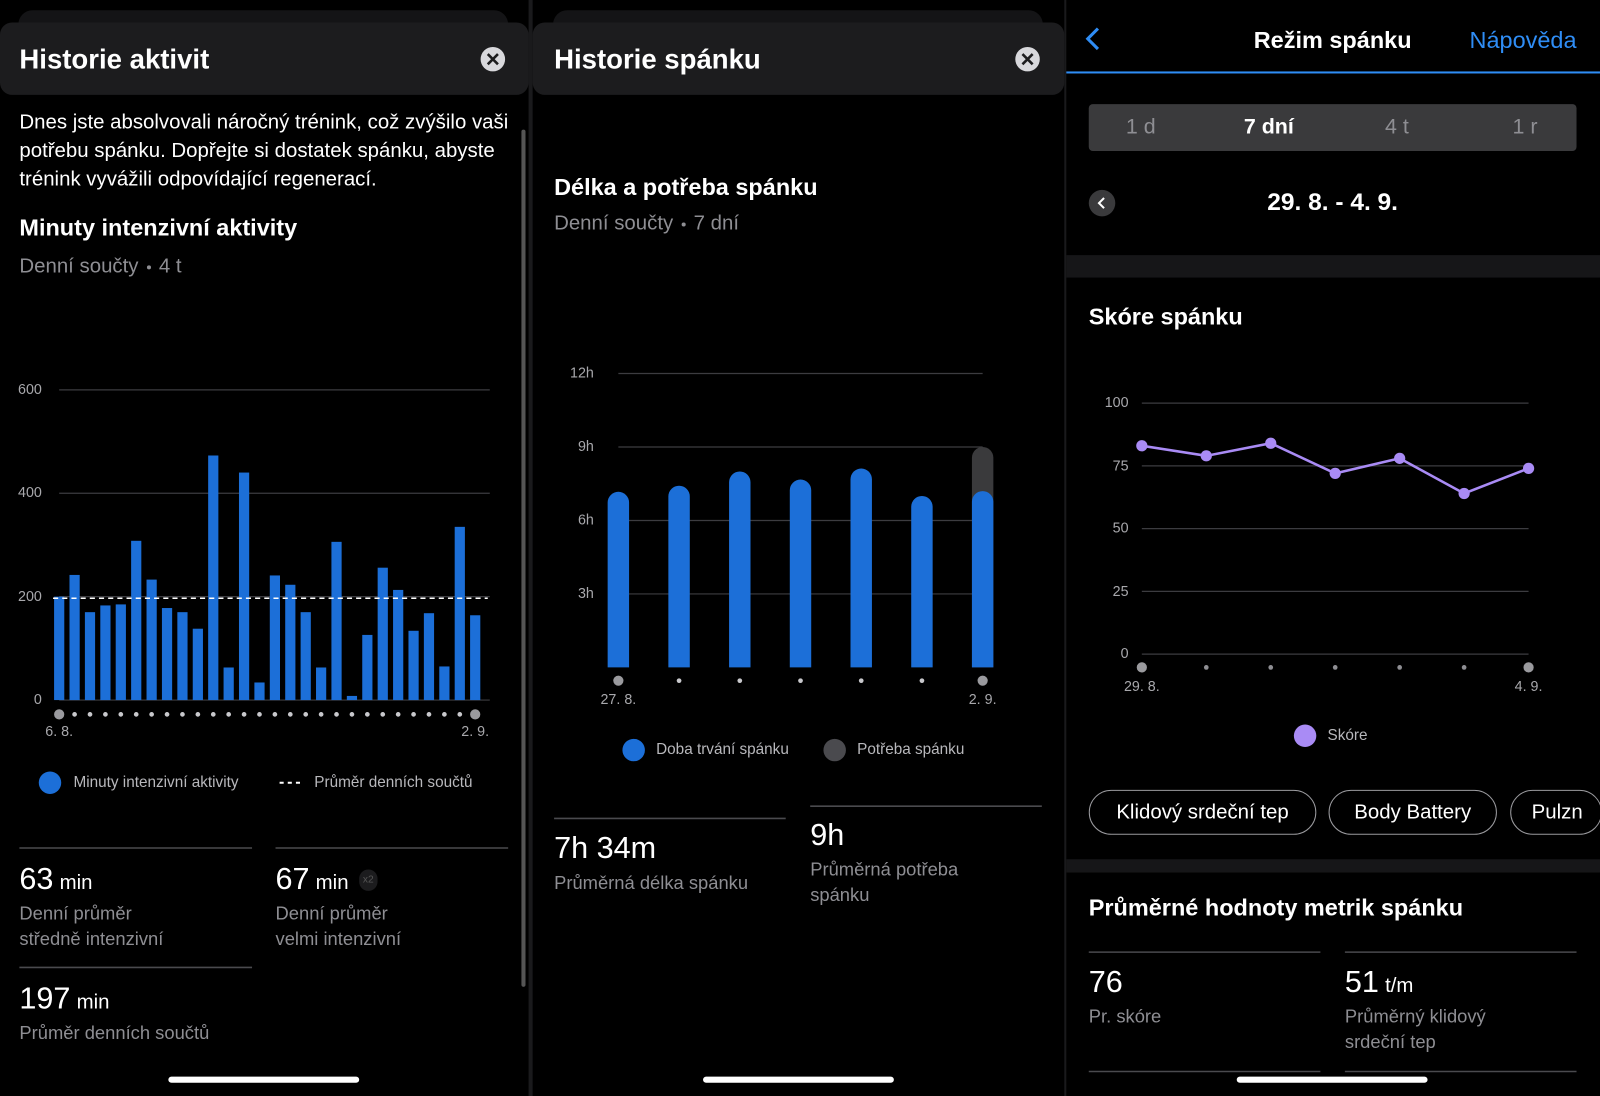 This screenshot has height=1096, width=1600. Describe the element at coordinates (1141, 685) in the screenshot. I see `x-tick-label: 29. 8.` at that location.